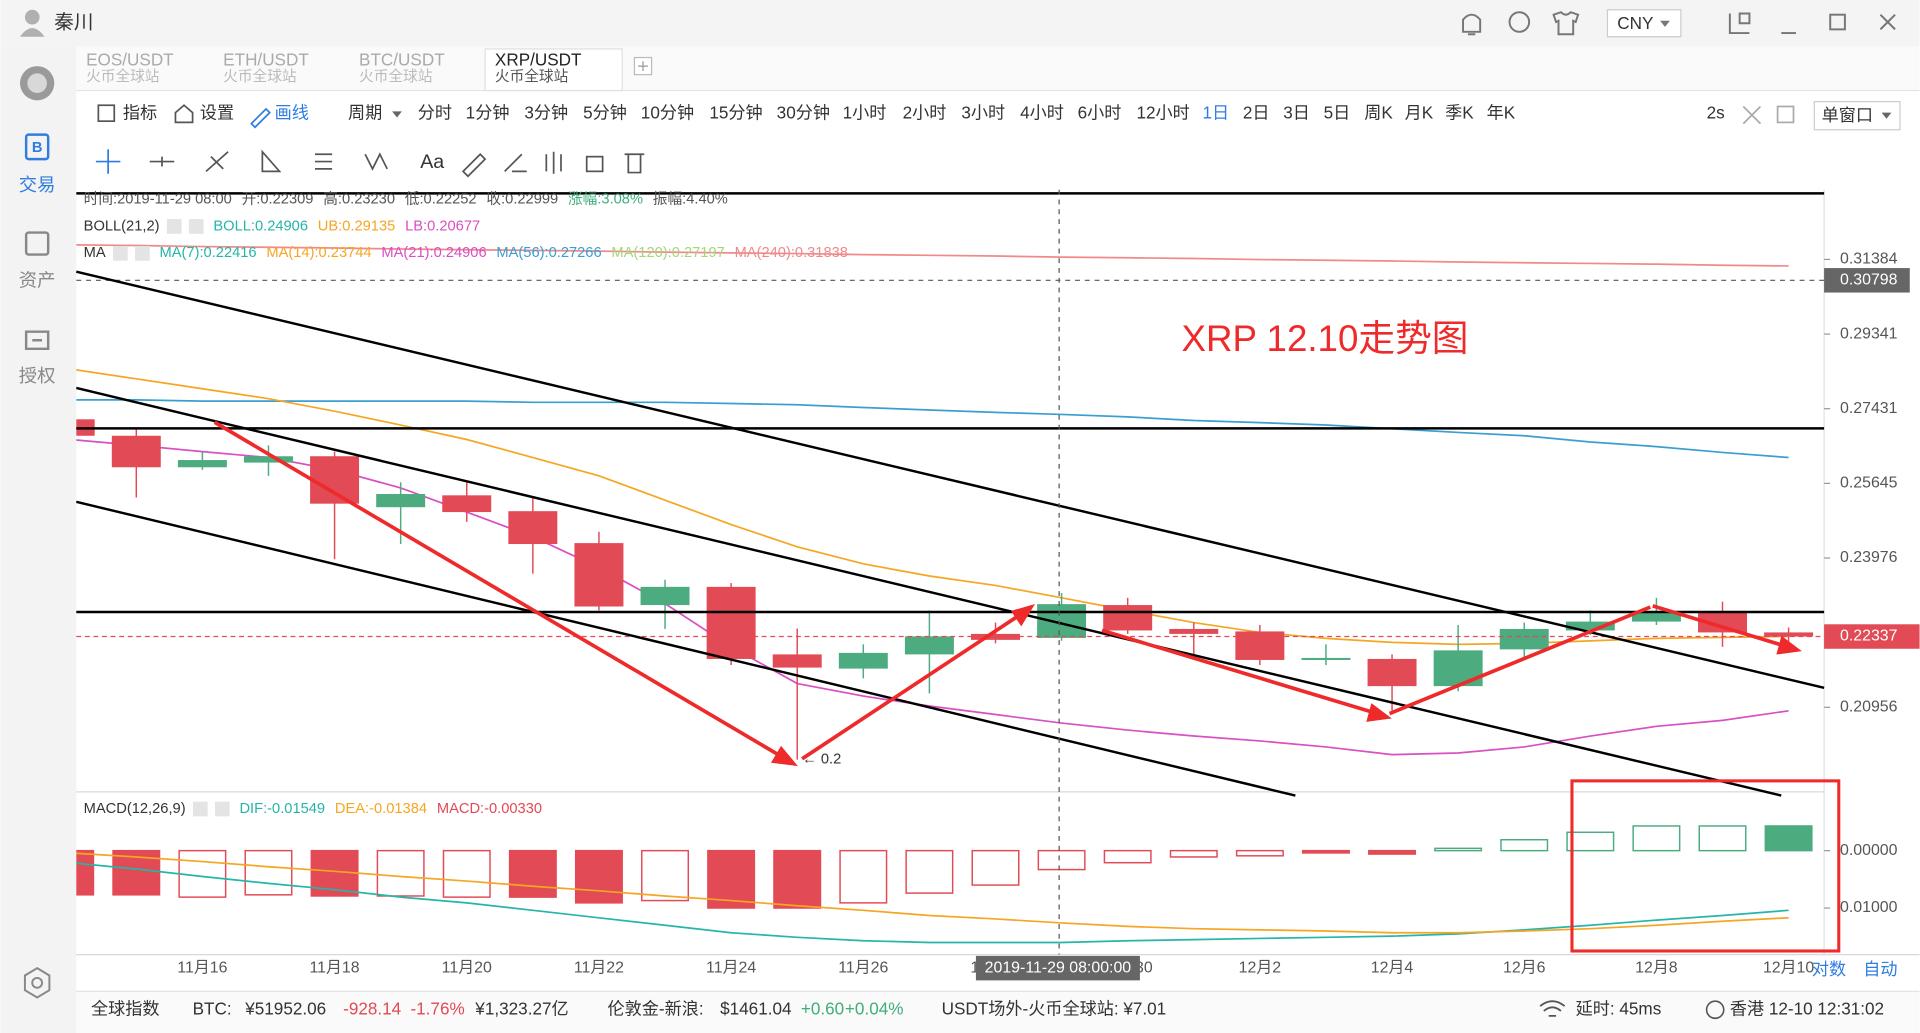 This screenshot has width=1920, height=1033. I want to click on period-option: 1日, so click(1215, 112).